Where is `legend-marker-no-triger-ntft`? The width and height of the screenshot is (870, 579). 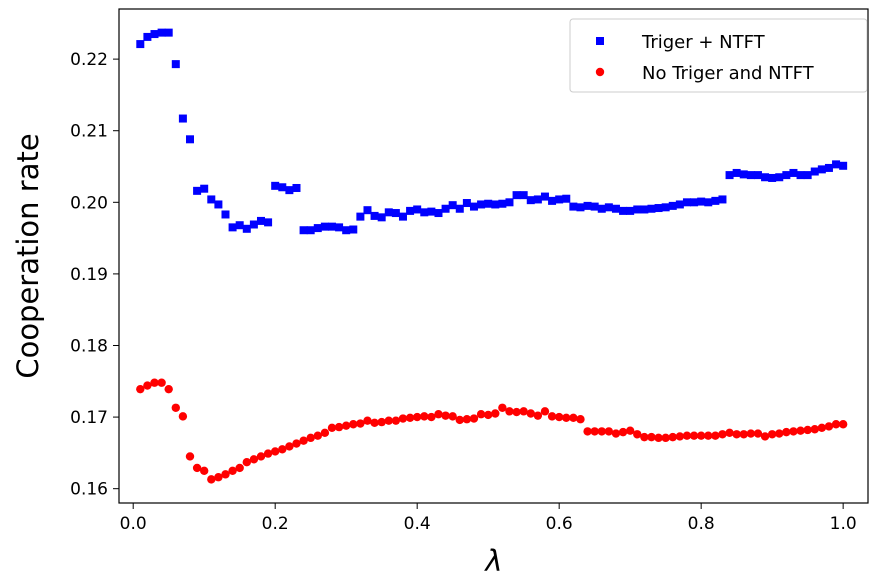
legend-marker-no-triger-ntft is located at coordinates (600, 72).